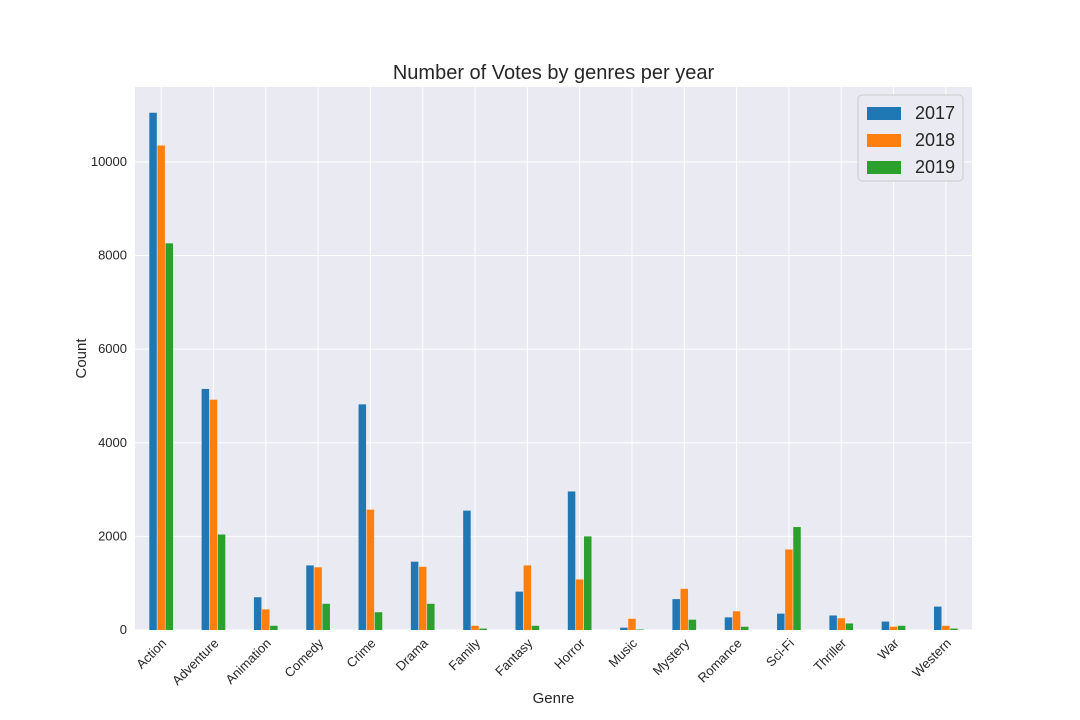  What do you see at coordinates (893, 628) in the screenshot?
I see `bar-2018-war` at bounding box center [893, 628].